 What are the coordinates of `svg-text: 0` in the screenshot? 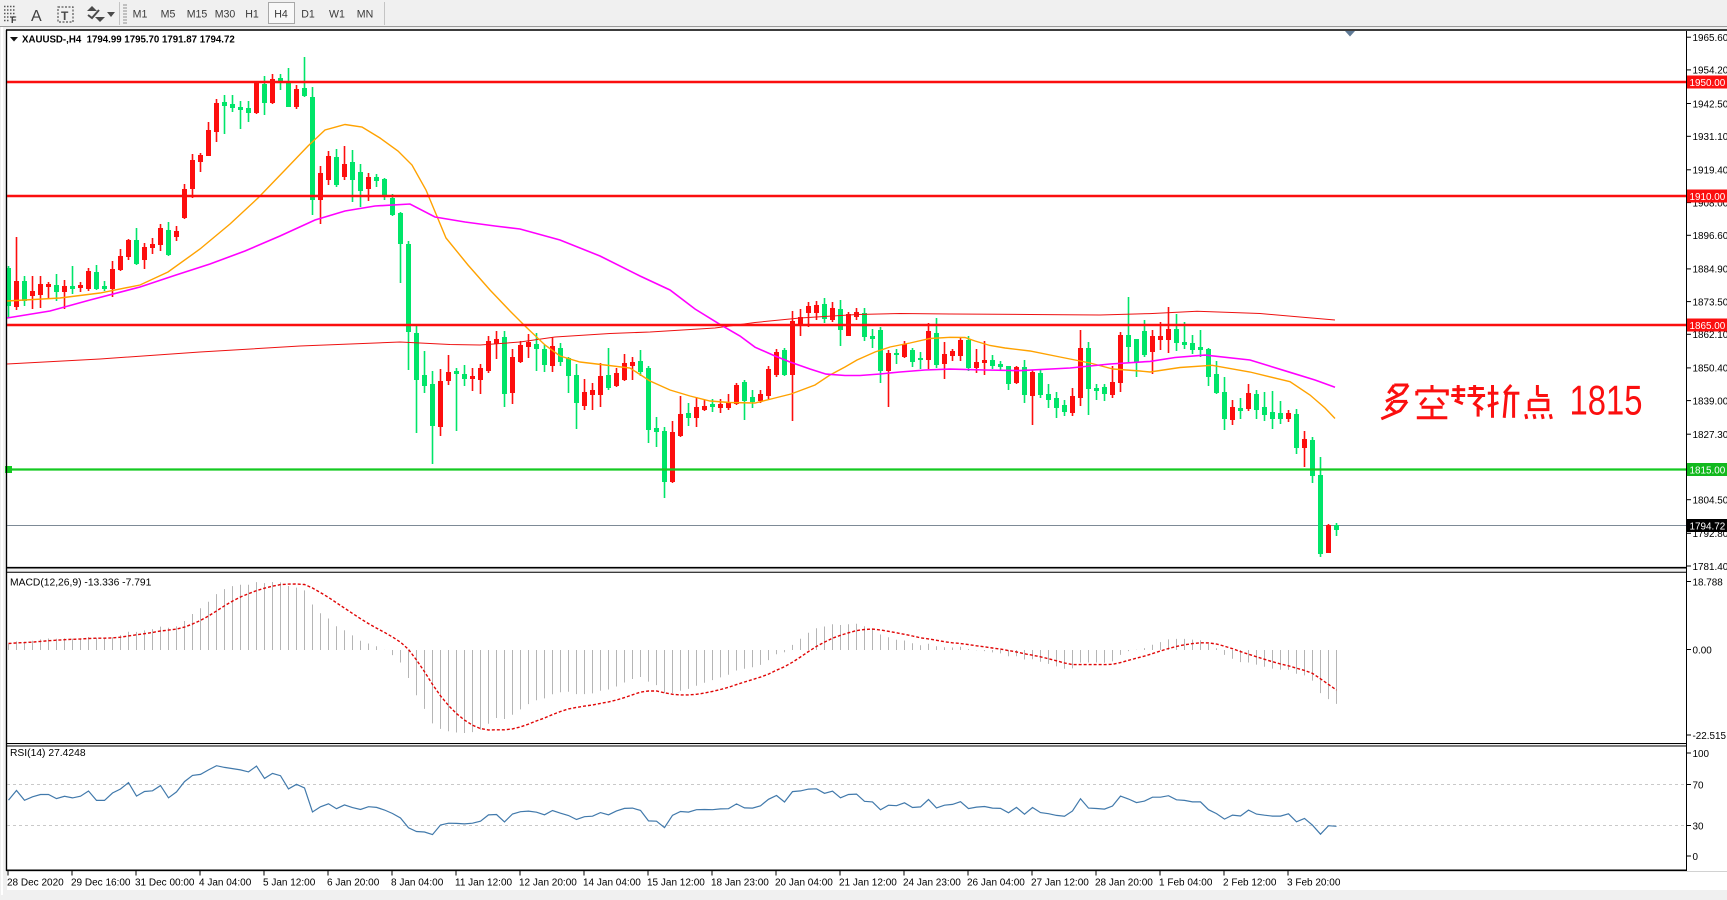 It's located at (1696, 857).